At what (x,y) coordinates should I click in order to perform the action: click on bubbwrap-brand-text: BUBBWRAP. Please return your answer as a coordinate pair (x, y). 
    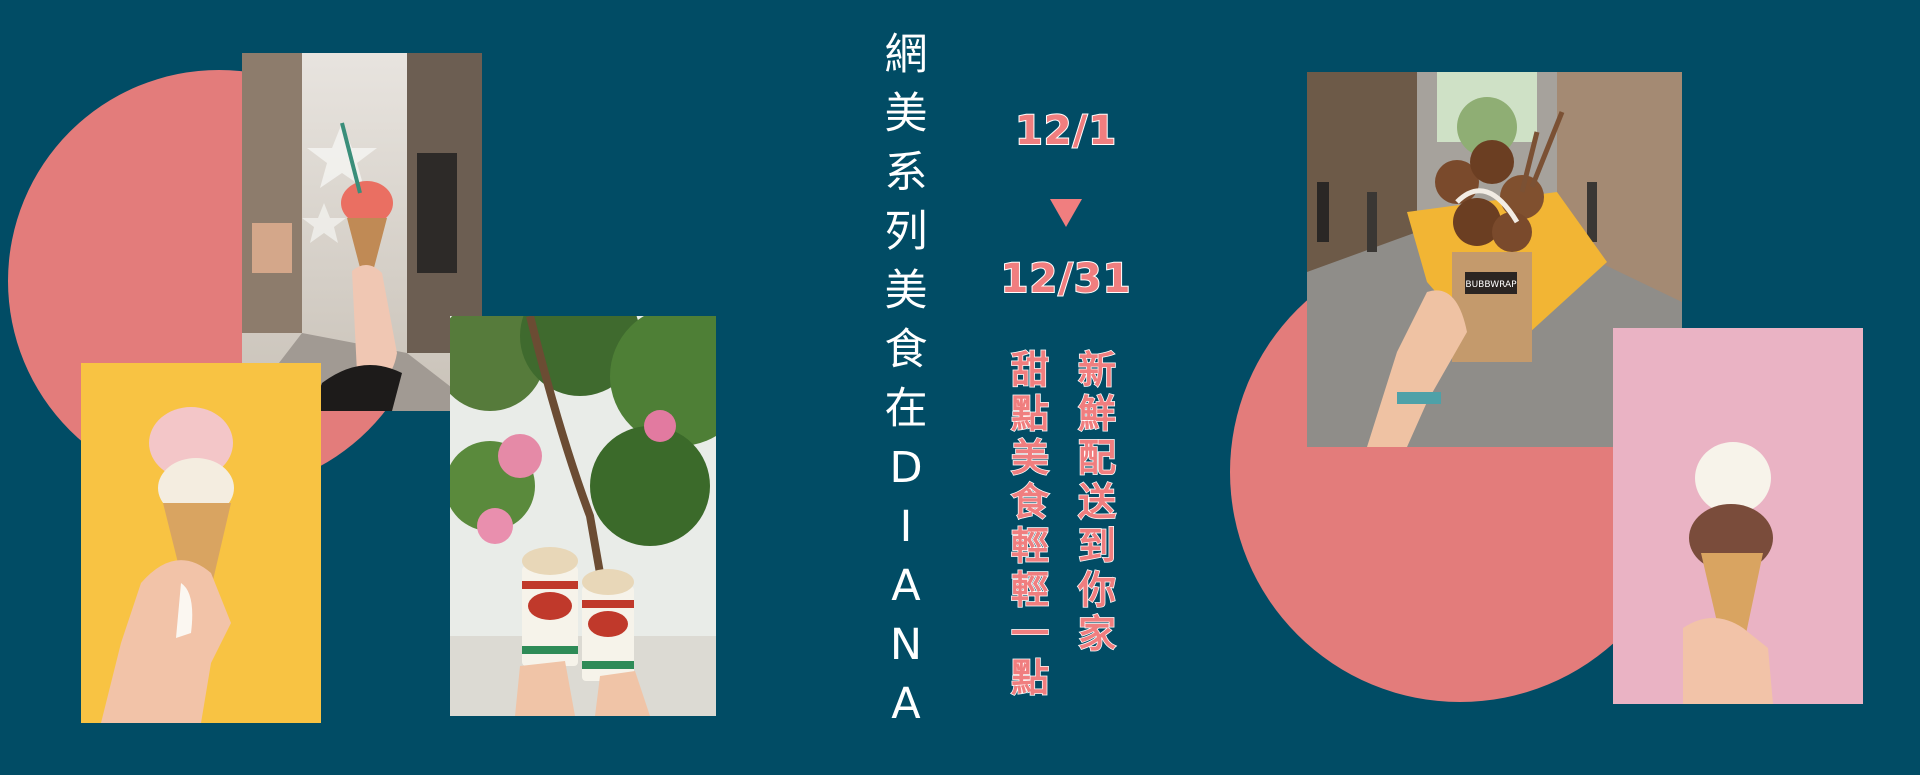
    Looking at the image, I should click on (1491, 285).